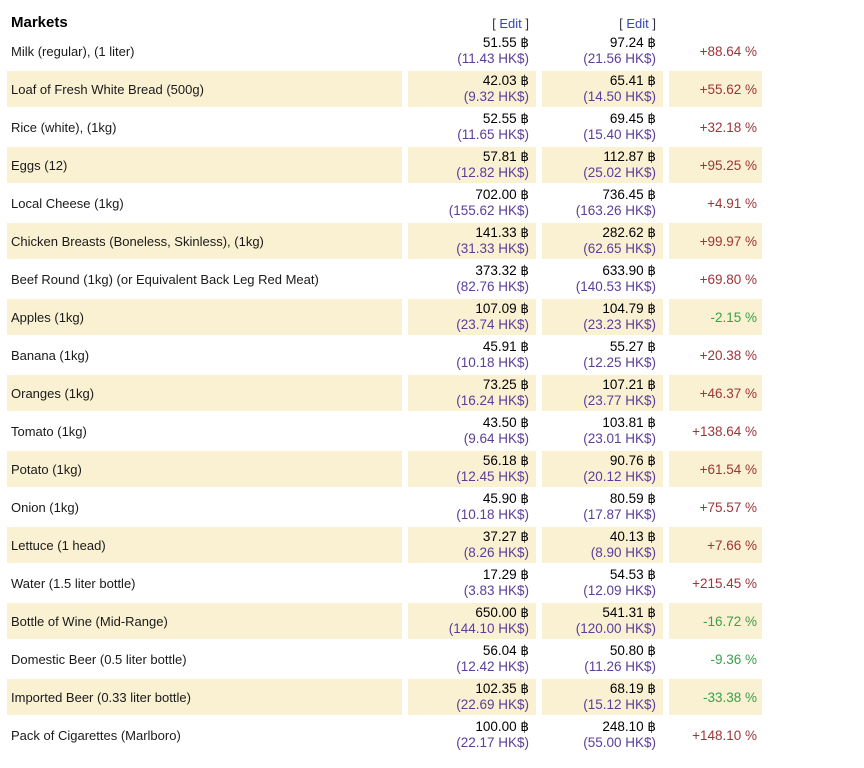  What do you see at coordinates (602, 279) in the screenshot?
I see `price-city-right: 633.90 ฿ (140.53 HK$)` at bounding box center [602, 279].